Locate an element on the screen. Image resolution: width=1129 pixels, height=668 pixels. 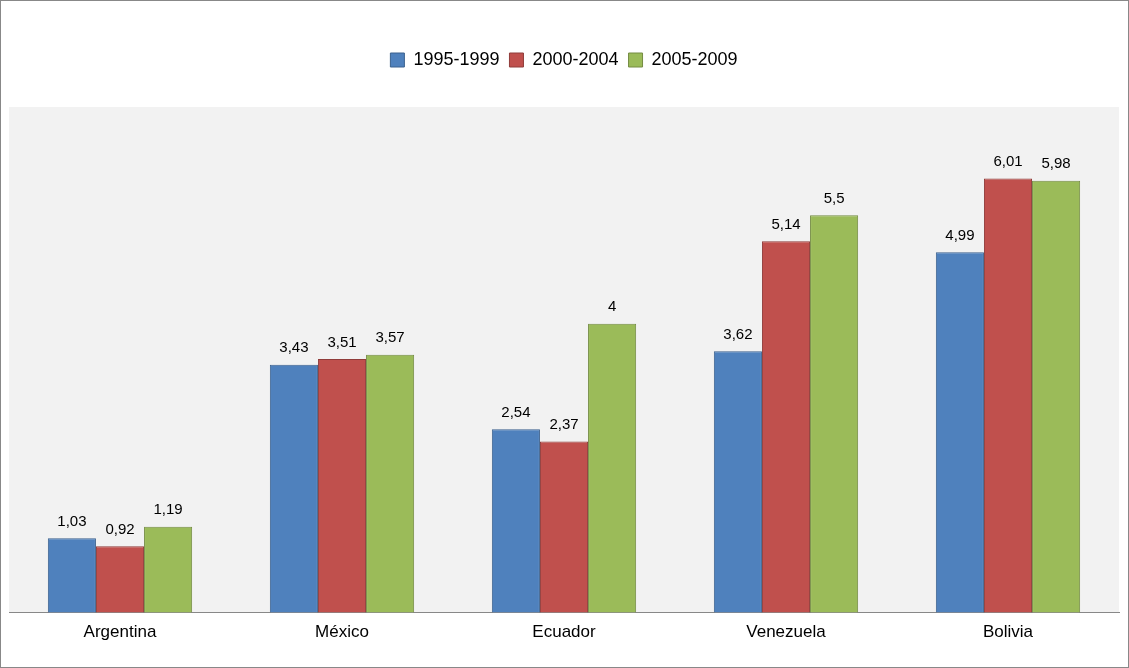
data-label: 4,99 is located at coordinates (960, 234).